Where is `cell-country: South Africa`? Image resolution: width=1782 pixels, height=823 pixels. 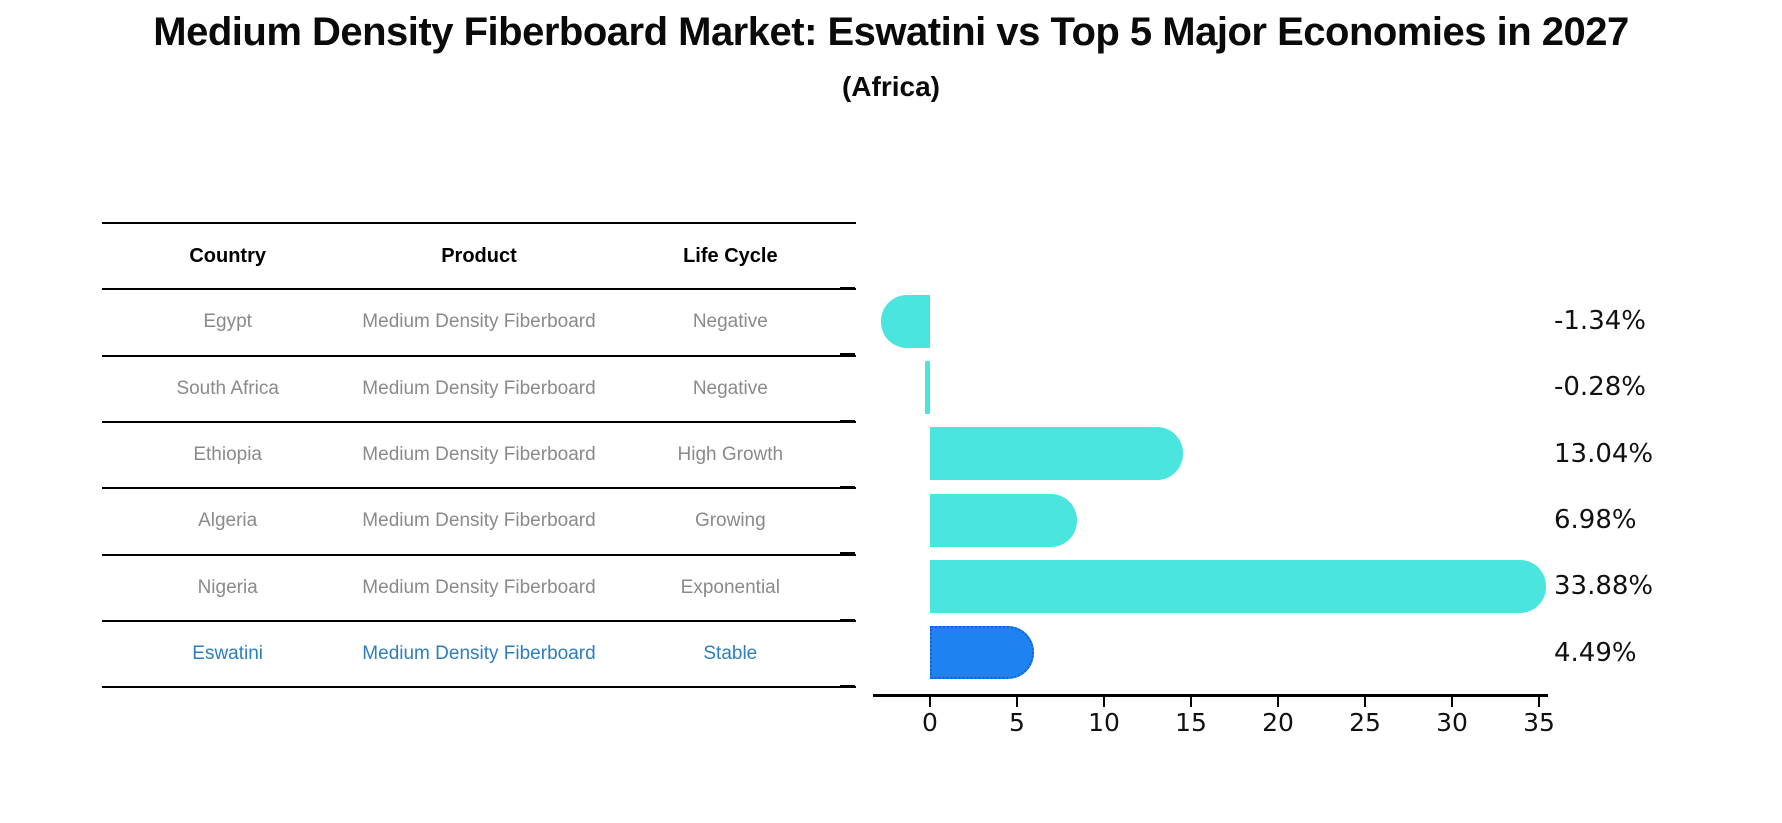
cell-country: South Africa is located at coordinates (227, 388).